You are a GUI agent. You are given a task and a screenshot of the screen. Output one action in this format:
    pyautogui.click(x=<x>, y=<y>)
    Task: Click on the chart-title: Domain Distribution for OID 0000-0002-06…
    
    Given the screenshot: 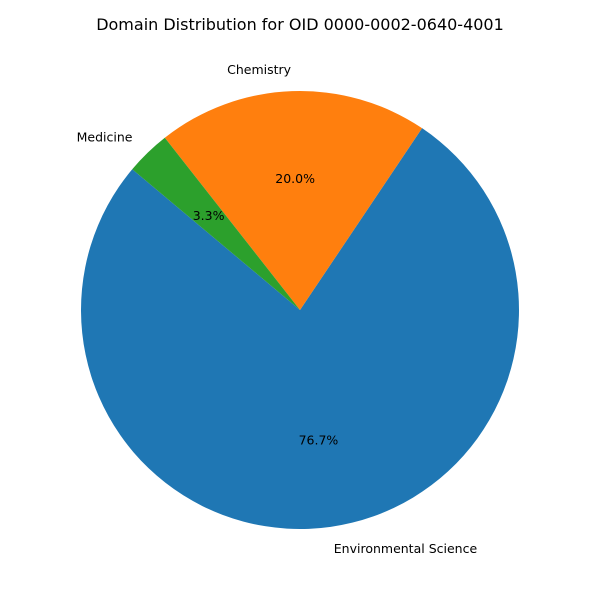 What is the action you would take?
    pyautogui.click(x=300, y=24)
    